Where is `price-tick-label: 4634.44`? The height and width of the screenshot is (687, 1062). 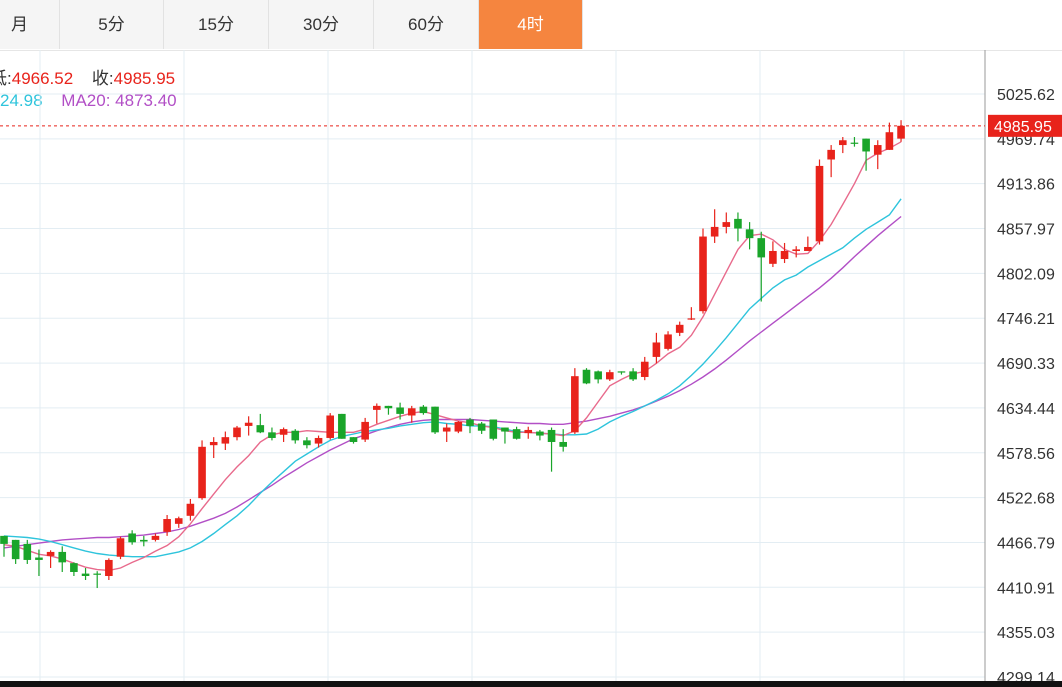
price-tick-label: 4634.44 is located at coordinates (1026, 409).